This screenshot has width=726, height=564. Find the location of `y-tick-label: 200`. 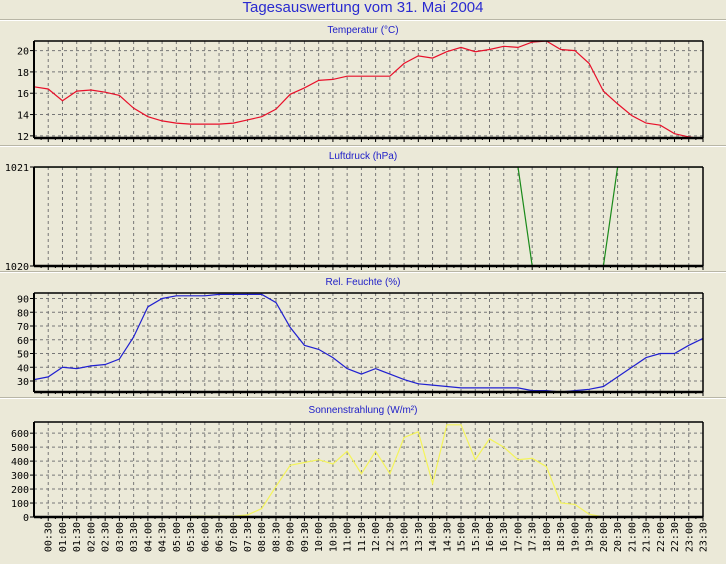

y-tick-label: 200 is located at coordinates (20, 490).